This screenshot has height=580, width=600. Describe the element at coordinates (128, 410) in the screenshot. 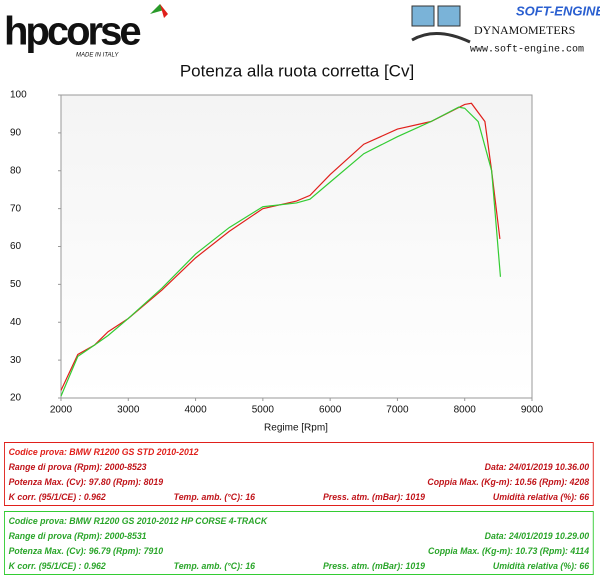

I see `x-tick-label: 3000` at that location.